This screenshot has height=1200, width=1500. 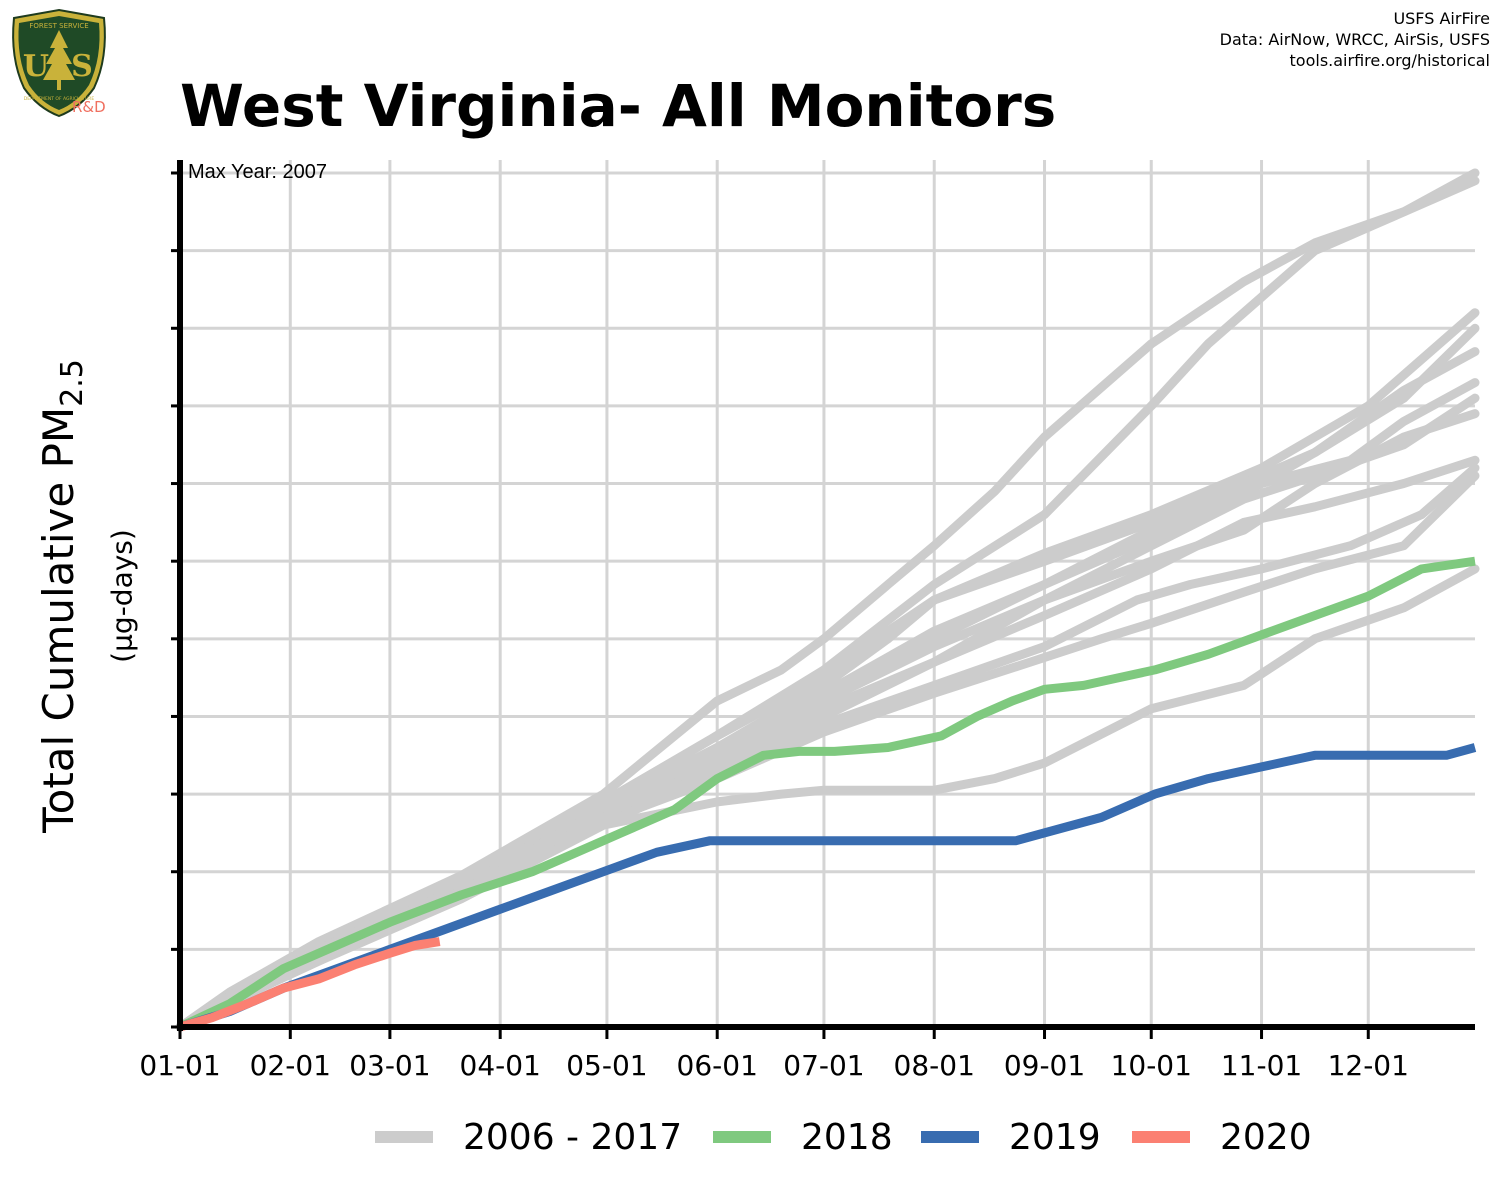 What do you see at coordinates (1044, 1065) in the screenshot?
I see `x-tick-label: 09-01` at bounding box center [1044, 1065].